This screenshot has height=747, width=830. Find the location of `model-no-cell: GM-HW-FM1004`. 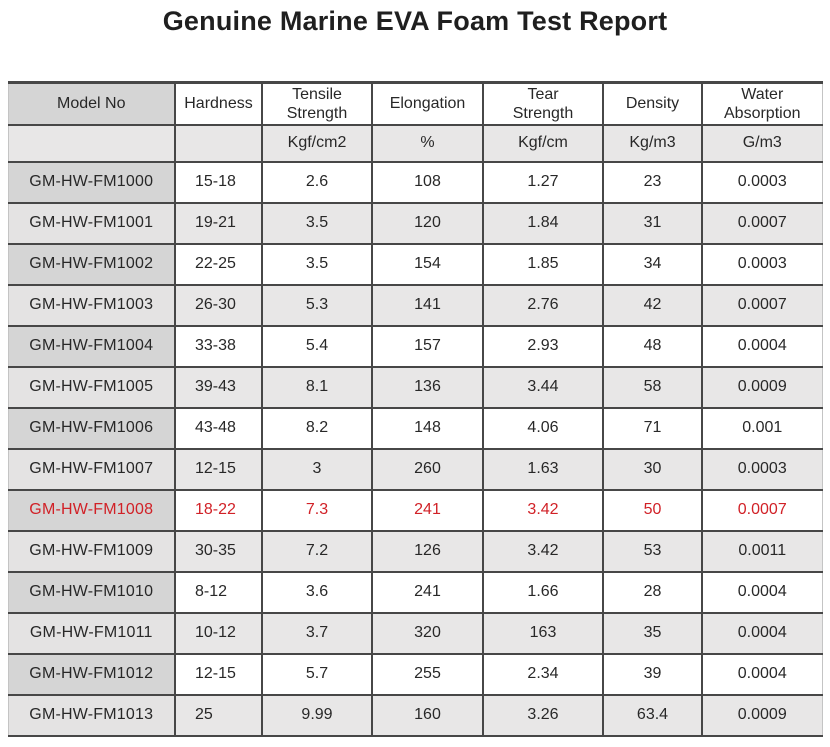

model-no-cell: GM-HW-FM1004 is located at coordinates (91, 346).